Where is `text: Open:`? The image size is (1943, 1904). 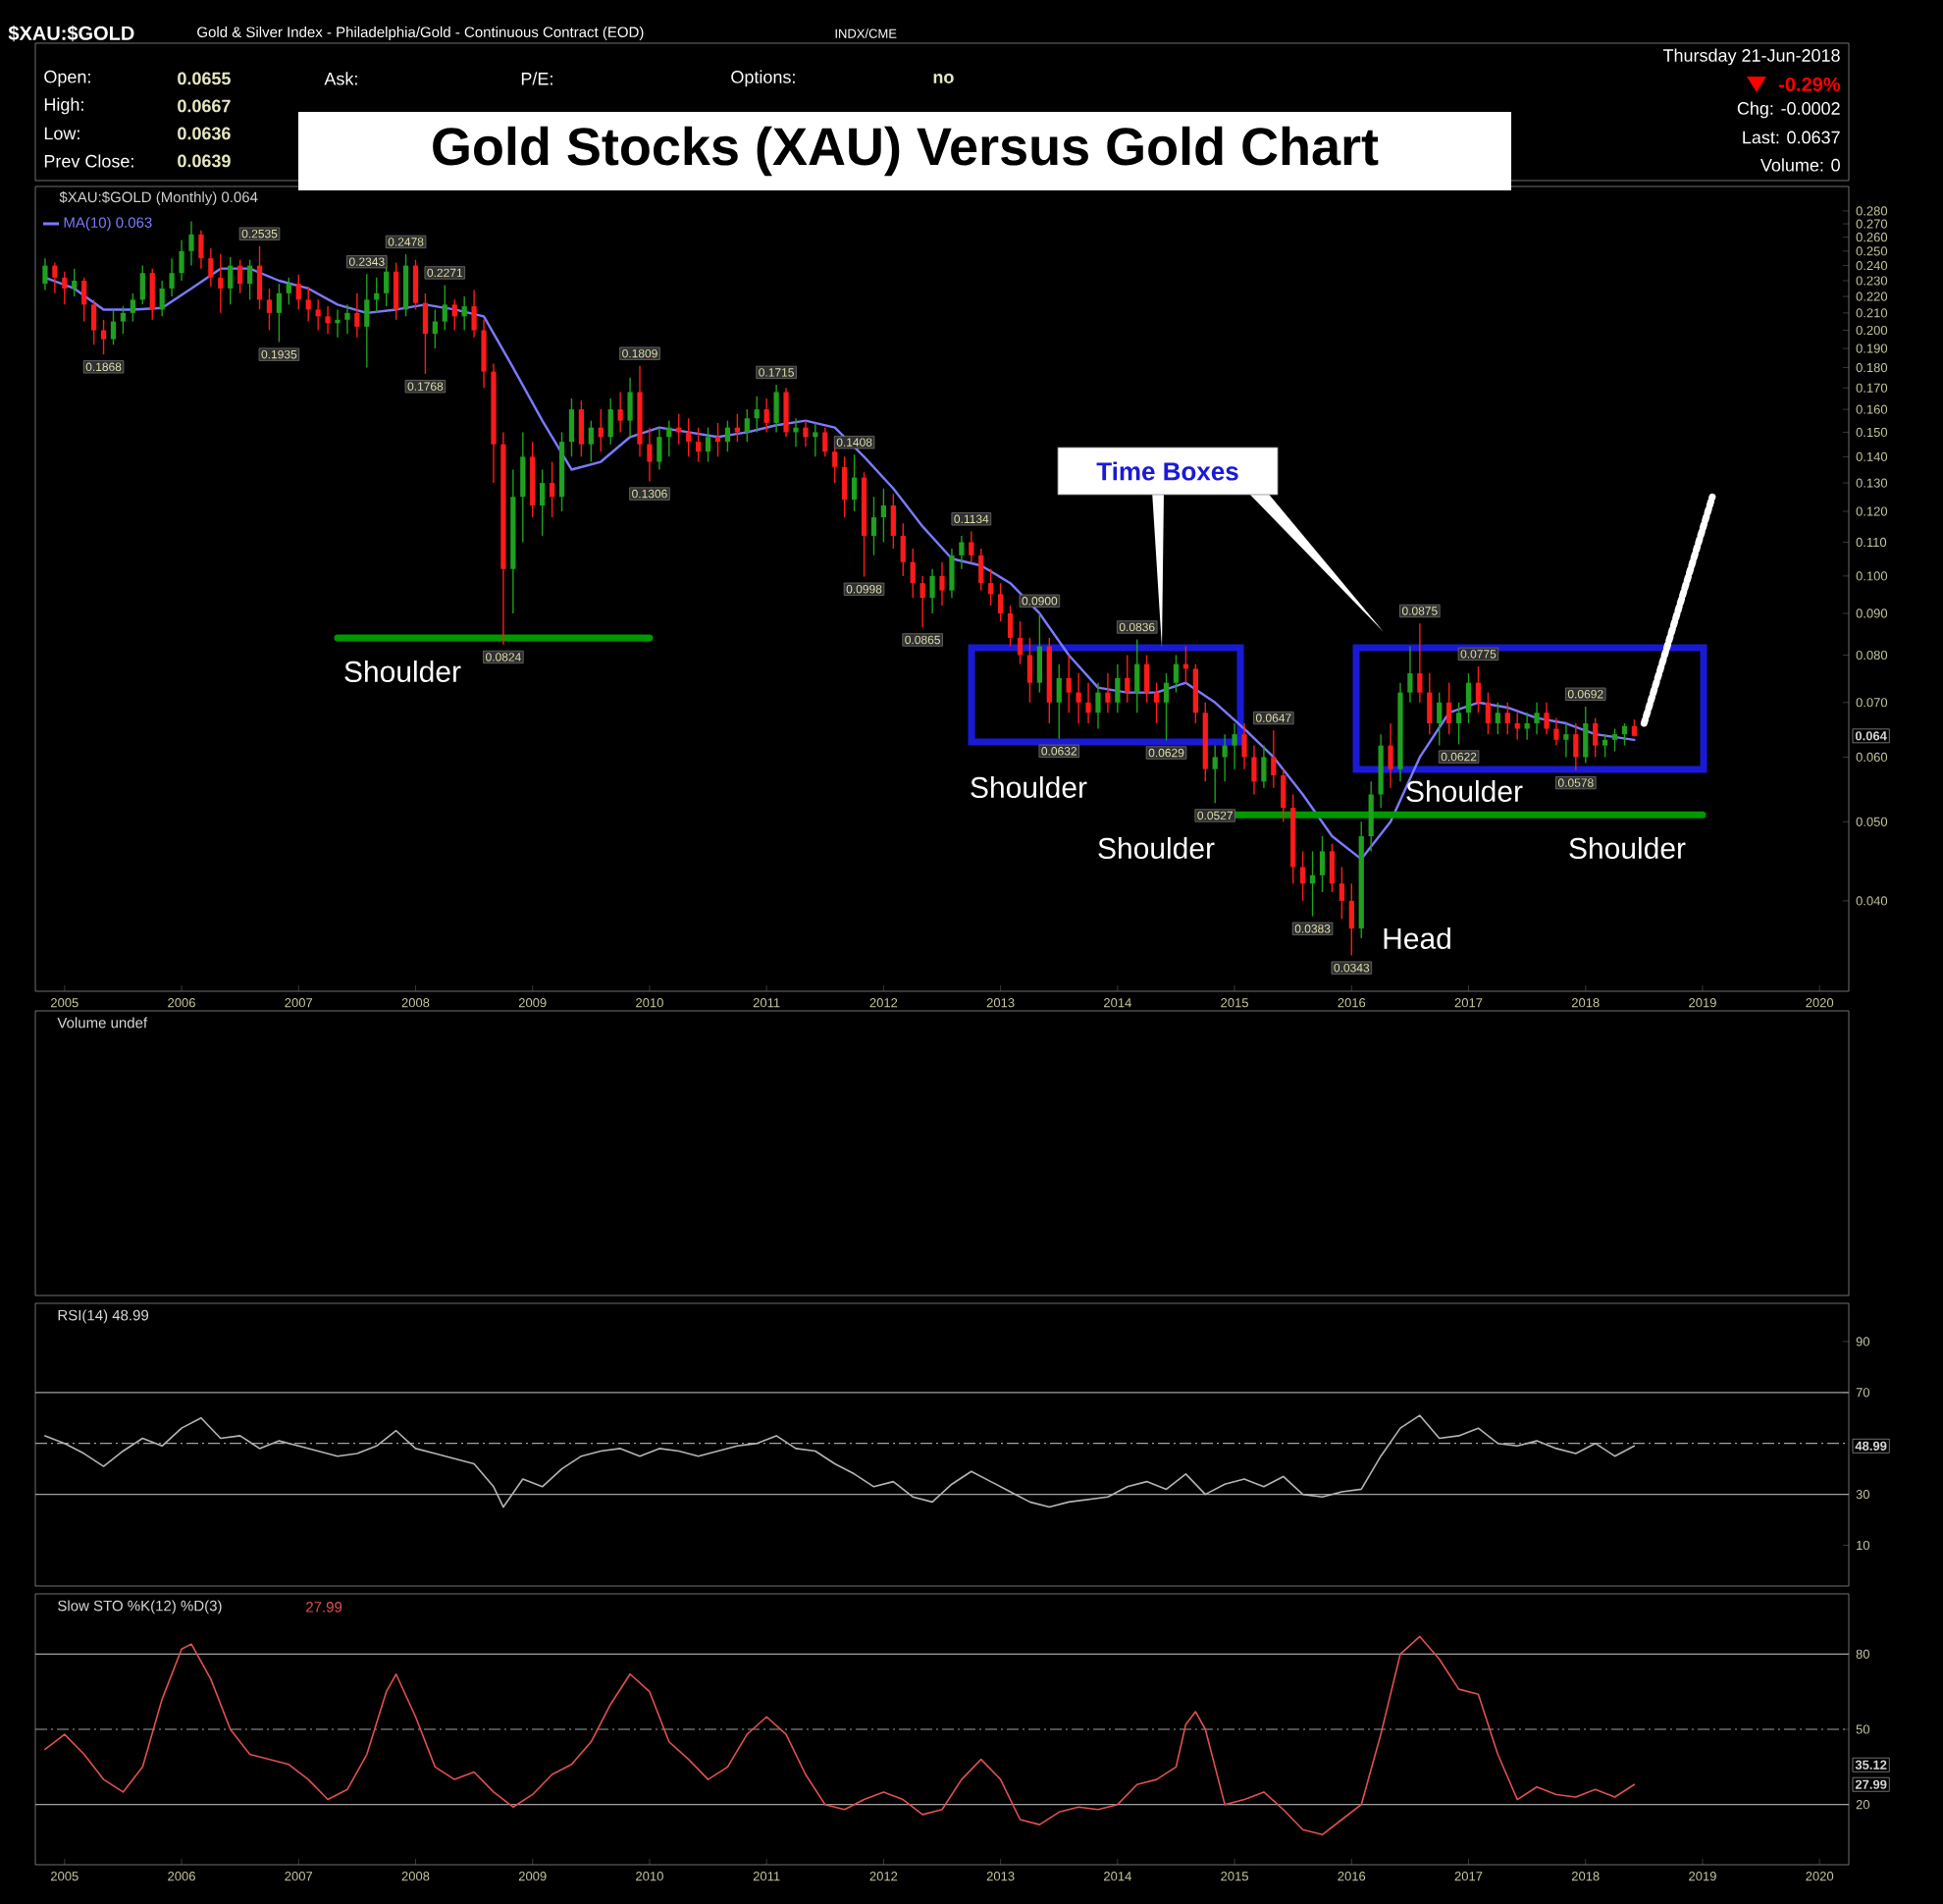
text: Open: is located at coordinates (67, 78).